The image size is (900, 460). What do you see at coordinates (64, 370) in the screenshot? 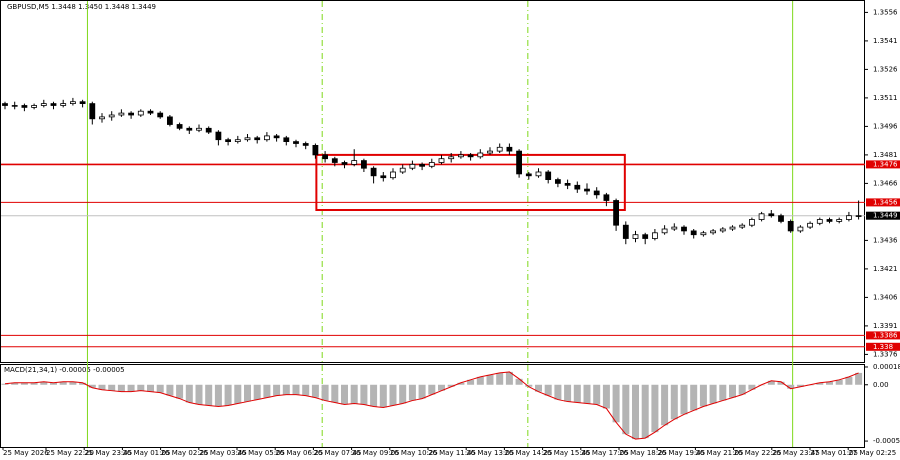
I see `macd-title: MACD(21,34,1) -0.00005 -0.00005` at bounding box center [64, 370].